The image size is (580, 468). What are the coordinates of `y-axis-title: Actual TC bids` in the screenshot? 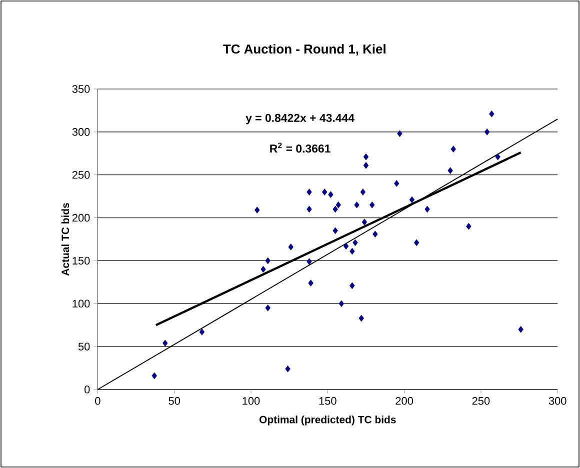 It's located at (65, 239).